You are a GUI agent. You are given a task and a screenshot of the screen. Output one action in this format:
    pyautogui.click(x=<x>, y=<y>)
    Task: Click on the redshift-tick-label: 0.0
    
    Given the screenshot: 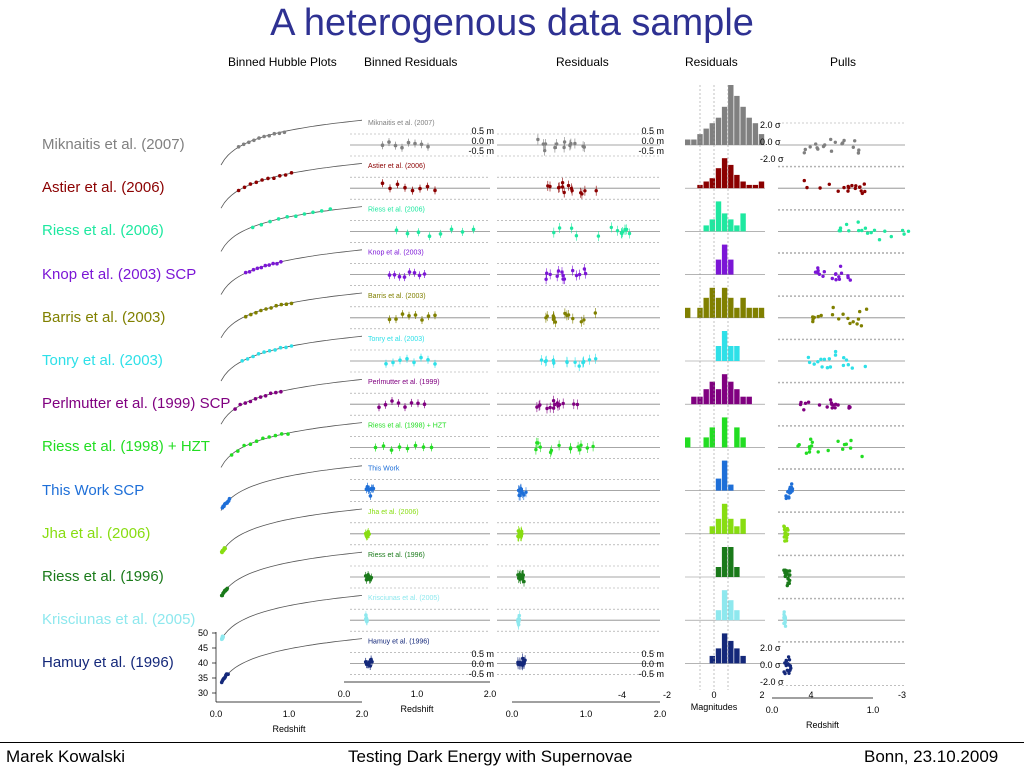 What is the action you would take?
    pyautogui.click(x=216, y=714)
    